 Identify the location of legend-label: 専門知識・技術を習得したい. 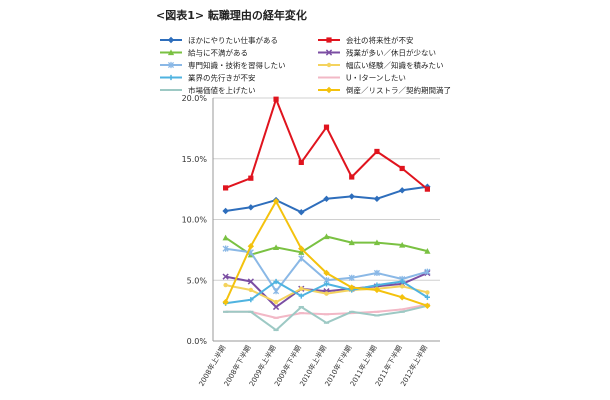
(237, 65).